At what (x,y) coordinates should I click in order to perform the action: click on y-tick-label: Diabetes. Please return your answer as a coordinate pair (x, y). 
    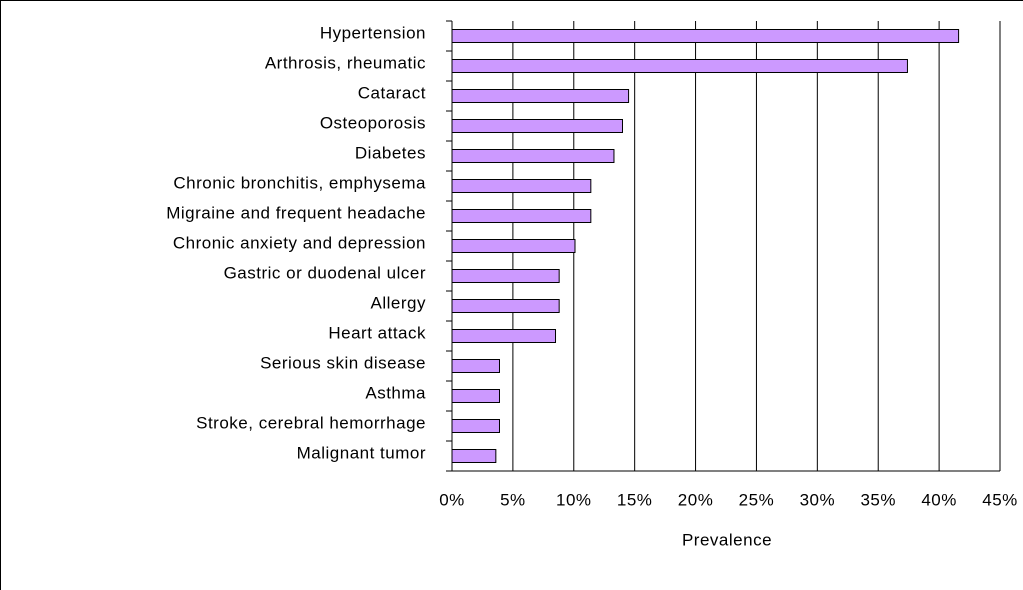
    Looking at the image, I should click on (390, 152).